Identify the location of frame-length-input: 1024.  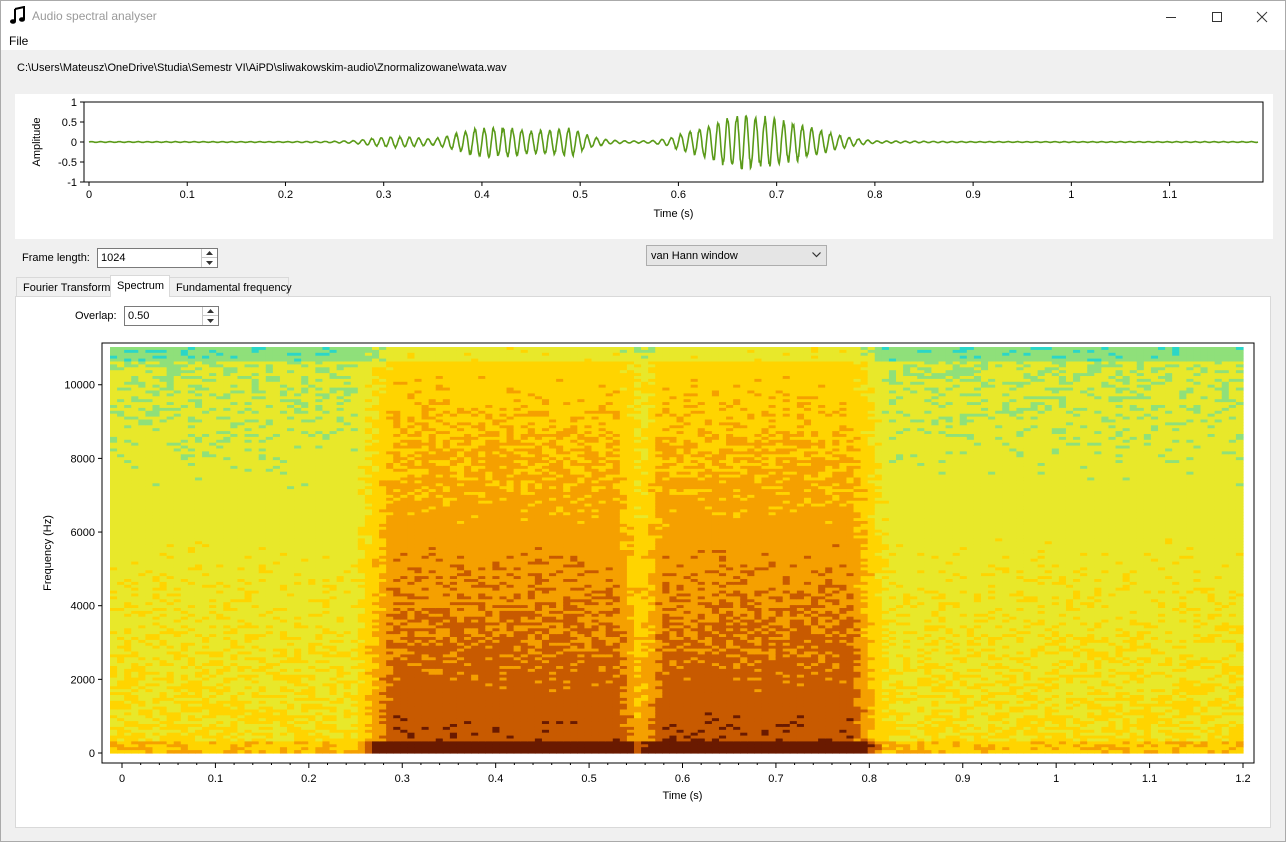
(157, 258).